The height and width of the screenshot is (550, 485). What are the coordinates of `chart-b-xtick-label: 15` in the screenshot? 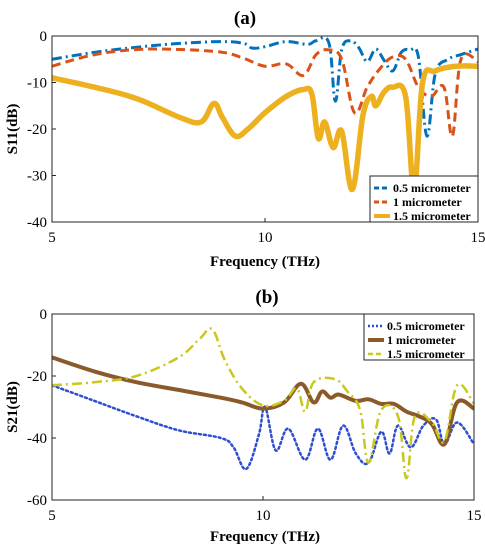 It's located at (474, 516).